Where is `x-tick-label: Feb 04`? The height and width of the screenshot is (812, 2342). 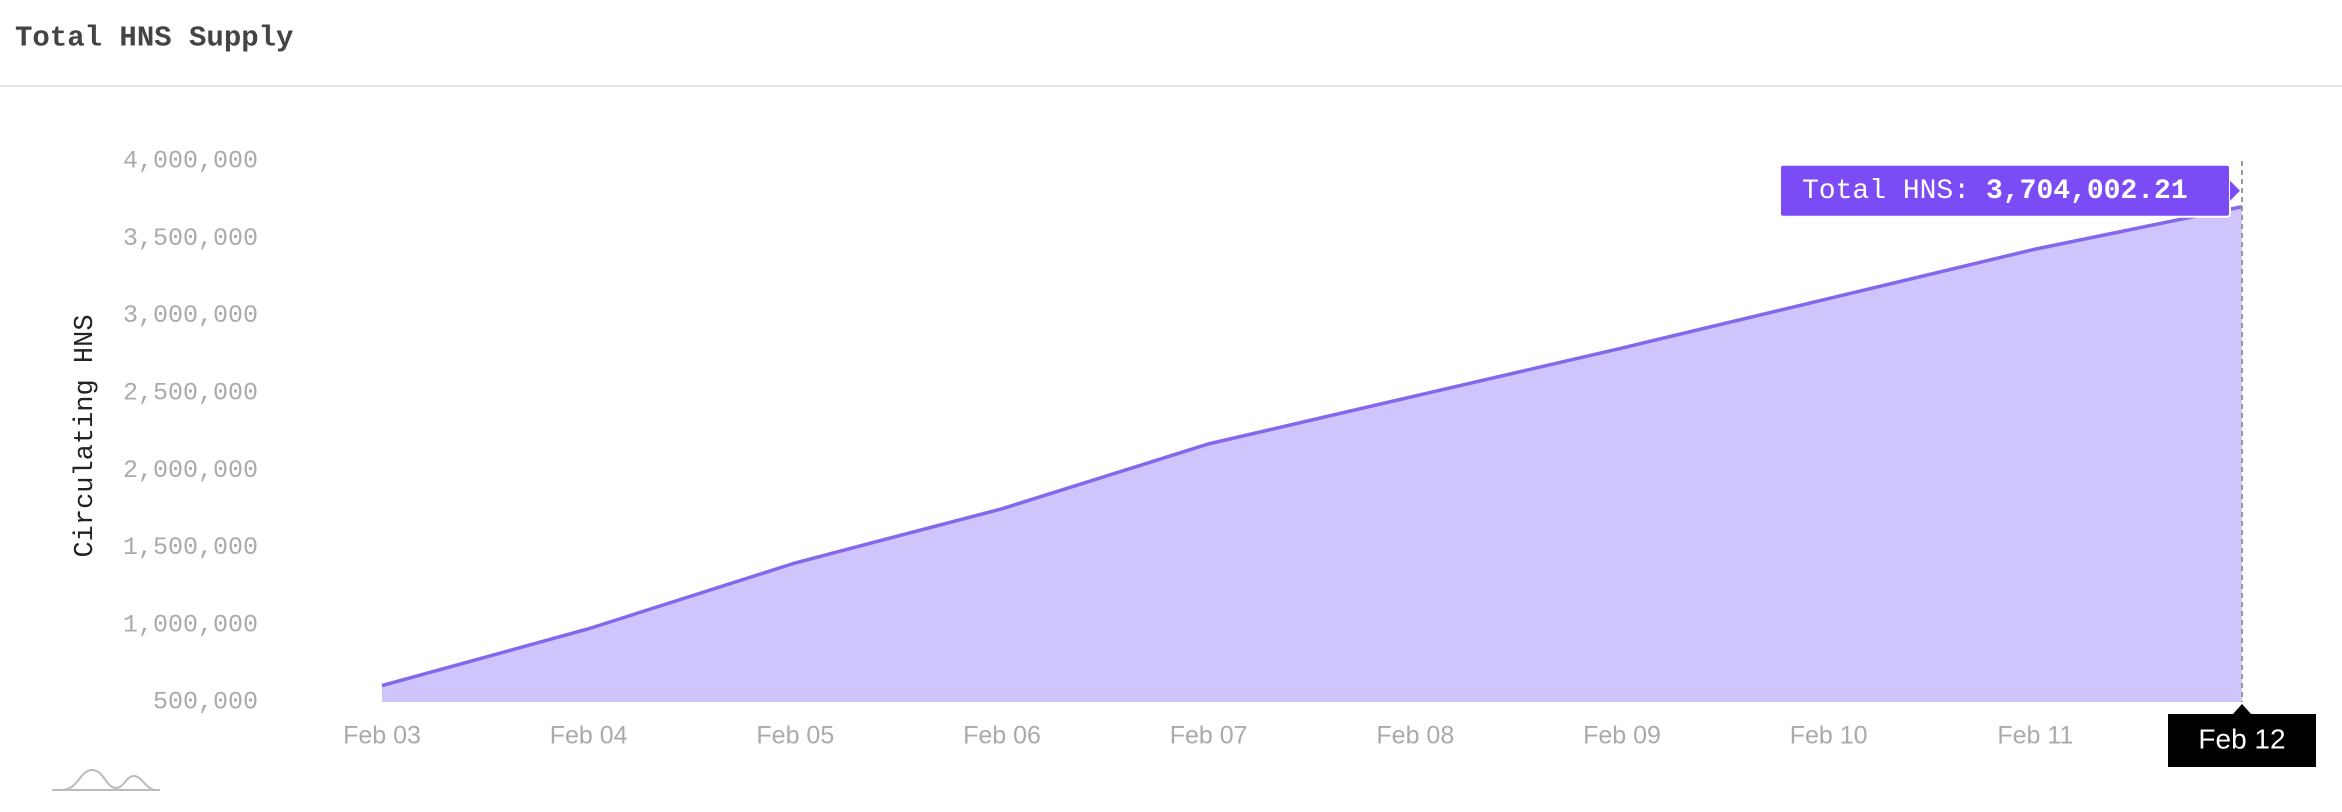
x-tick-label: Feb 04 is located at coordinates (589, 736).